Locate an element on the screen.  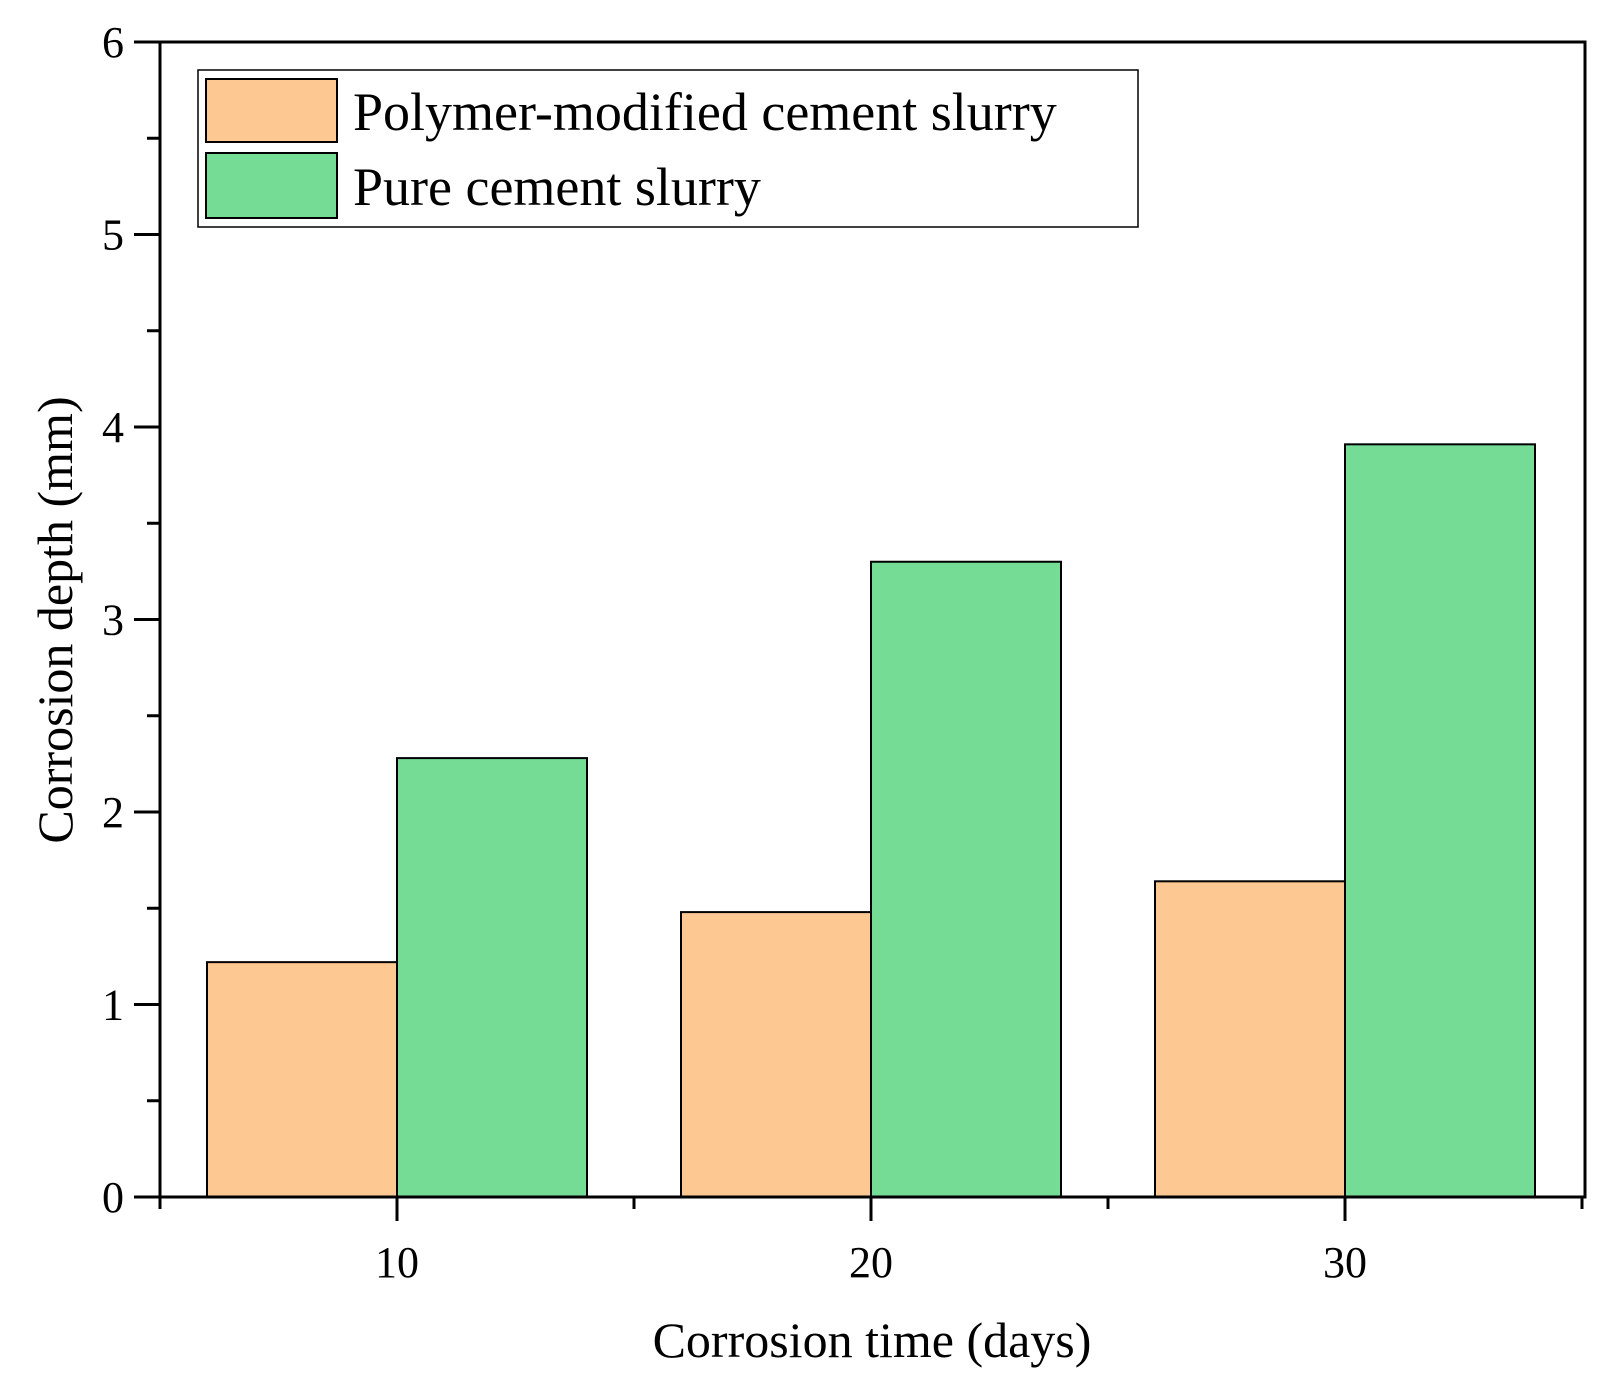
y-axis-title: Corrosion depth (mm) is located at coordinates (55, 619).